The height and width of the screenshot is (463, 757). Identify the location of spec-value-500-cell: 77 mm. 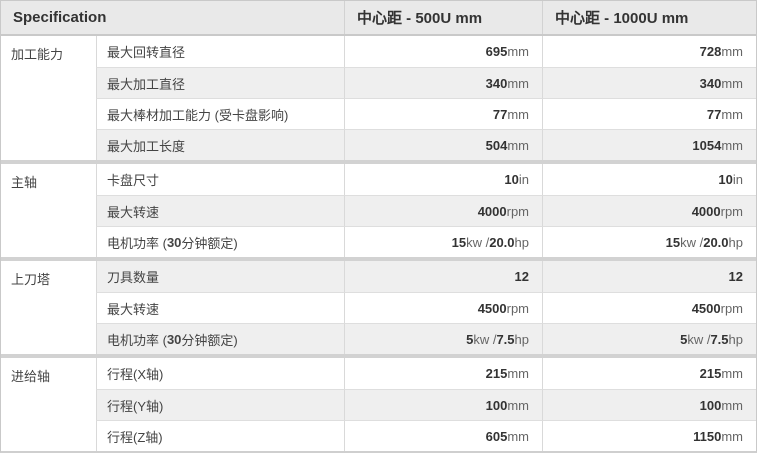
(443, 113).